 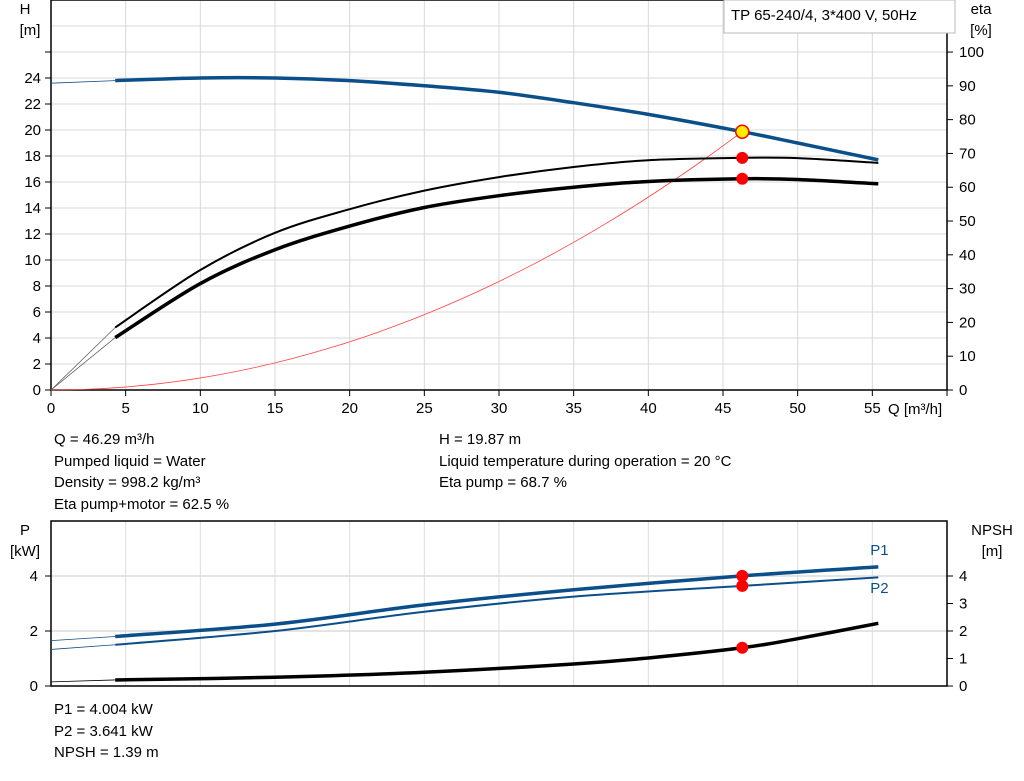 What do you see at coordinates (83, 681) in the screenshot?
I see `npsh-extension-line` at bounding box center [83, 681].